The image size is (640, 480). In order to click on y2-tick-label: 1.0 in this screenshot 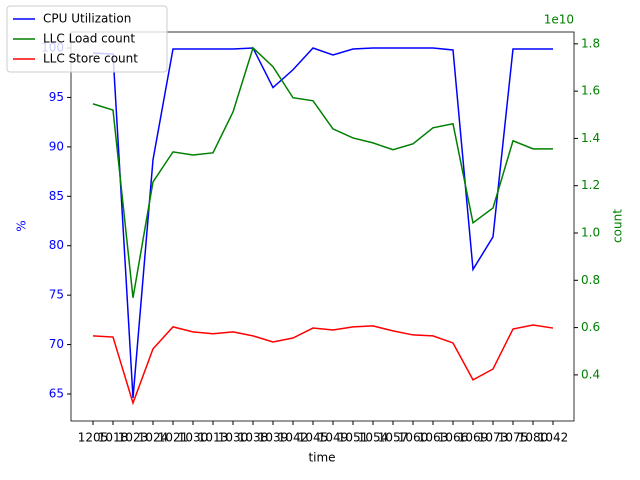, I will do `click(590, 233)`.